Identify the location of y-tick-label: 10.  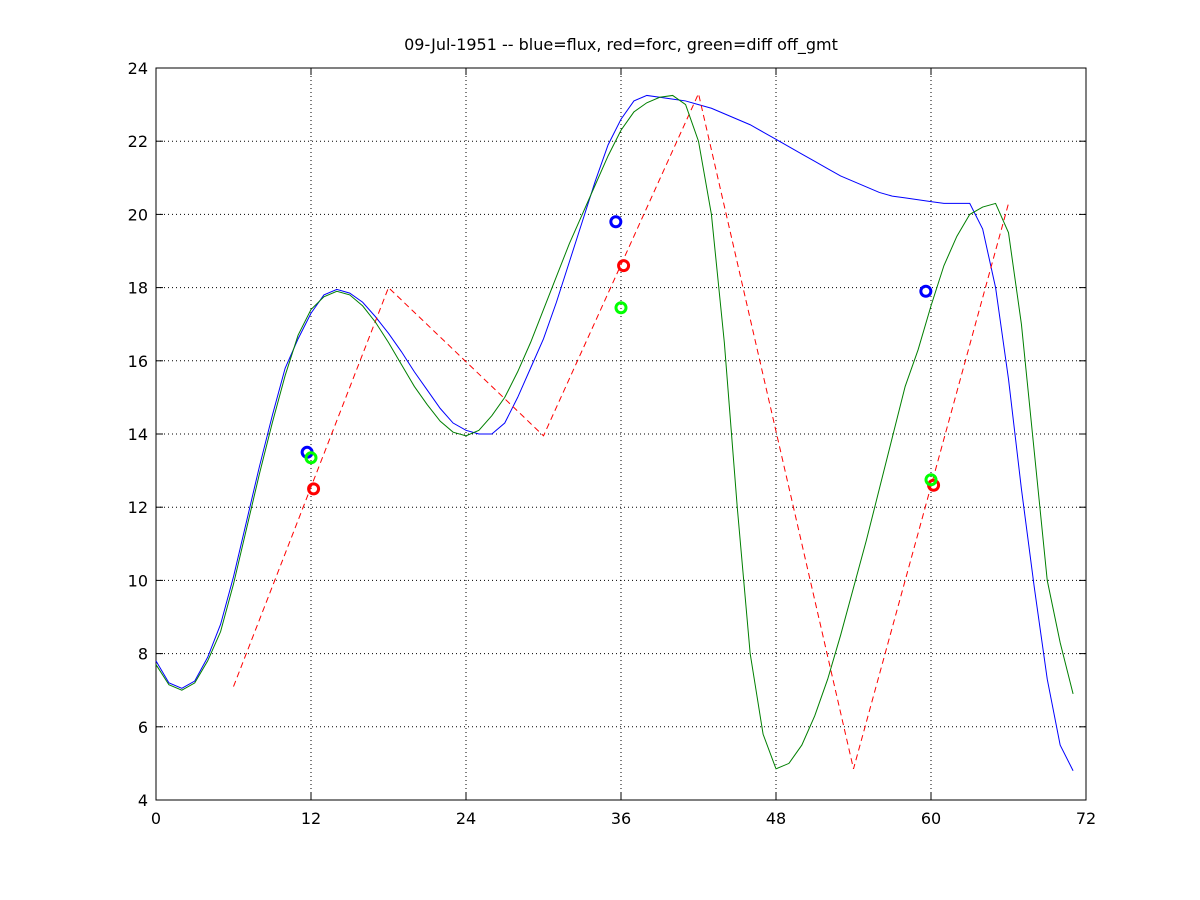
(138, 580).